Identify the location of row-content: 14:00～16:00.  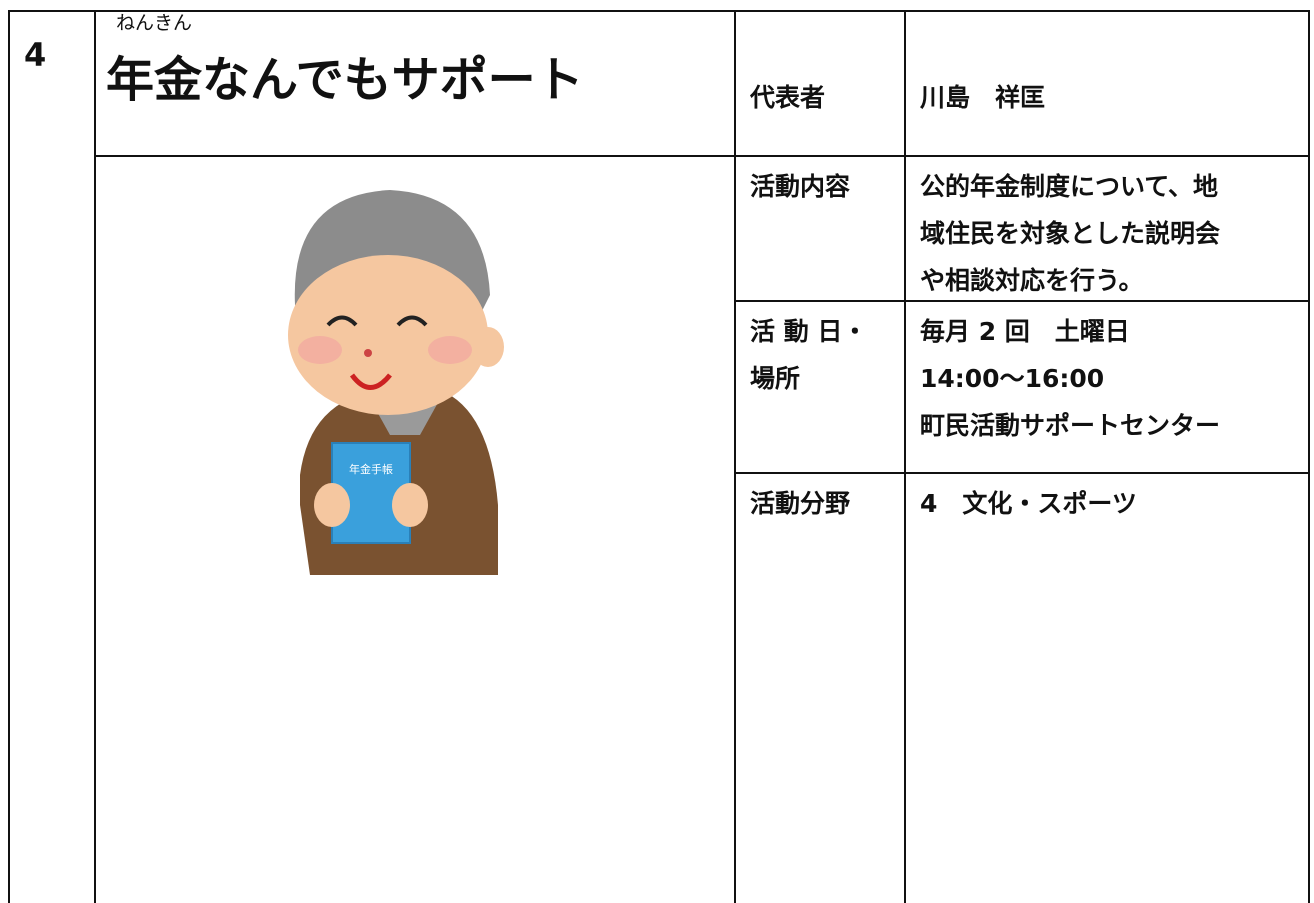
(1012, 378).